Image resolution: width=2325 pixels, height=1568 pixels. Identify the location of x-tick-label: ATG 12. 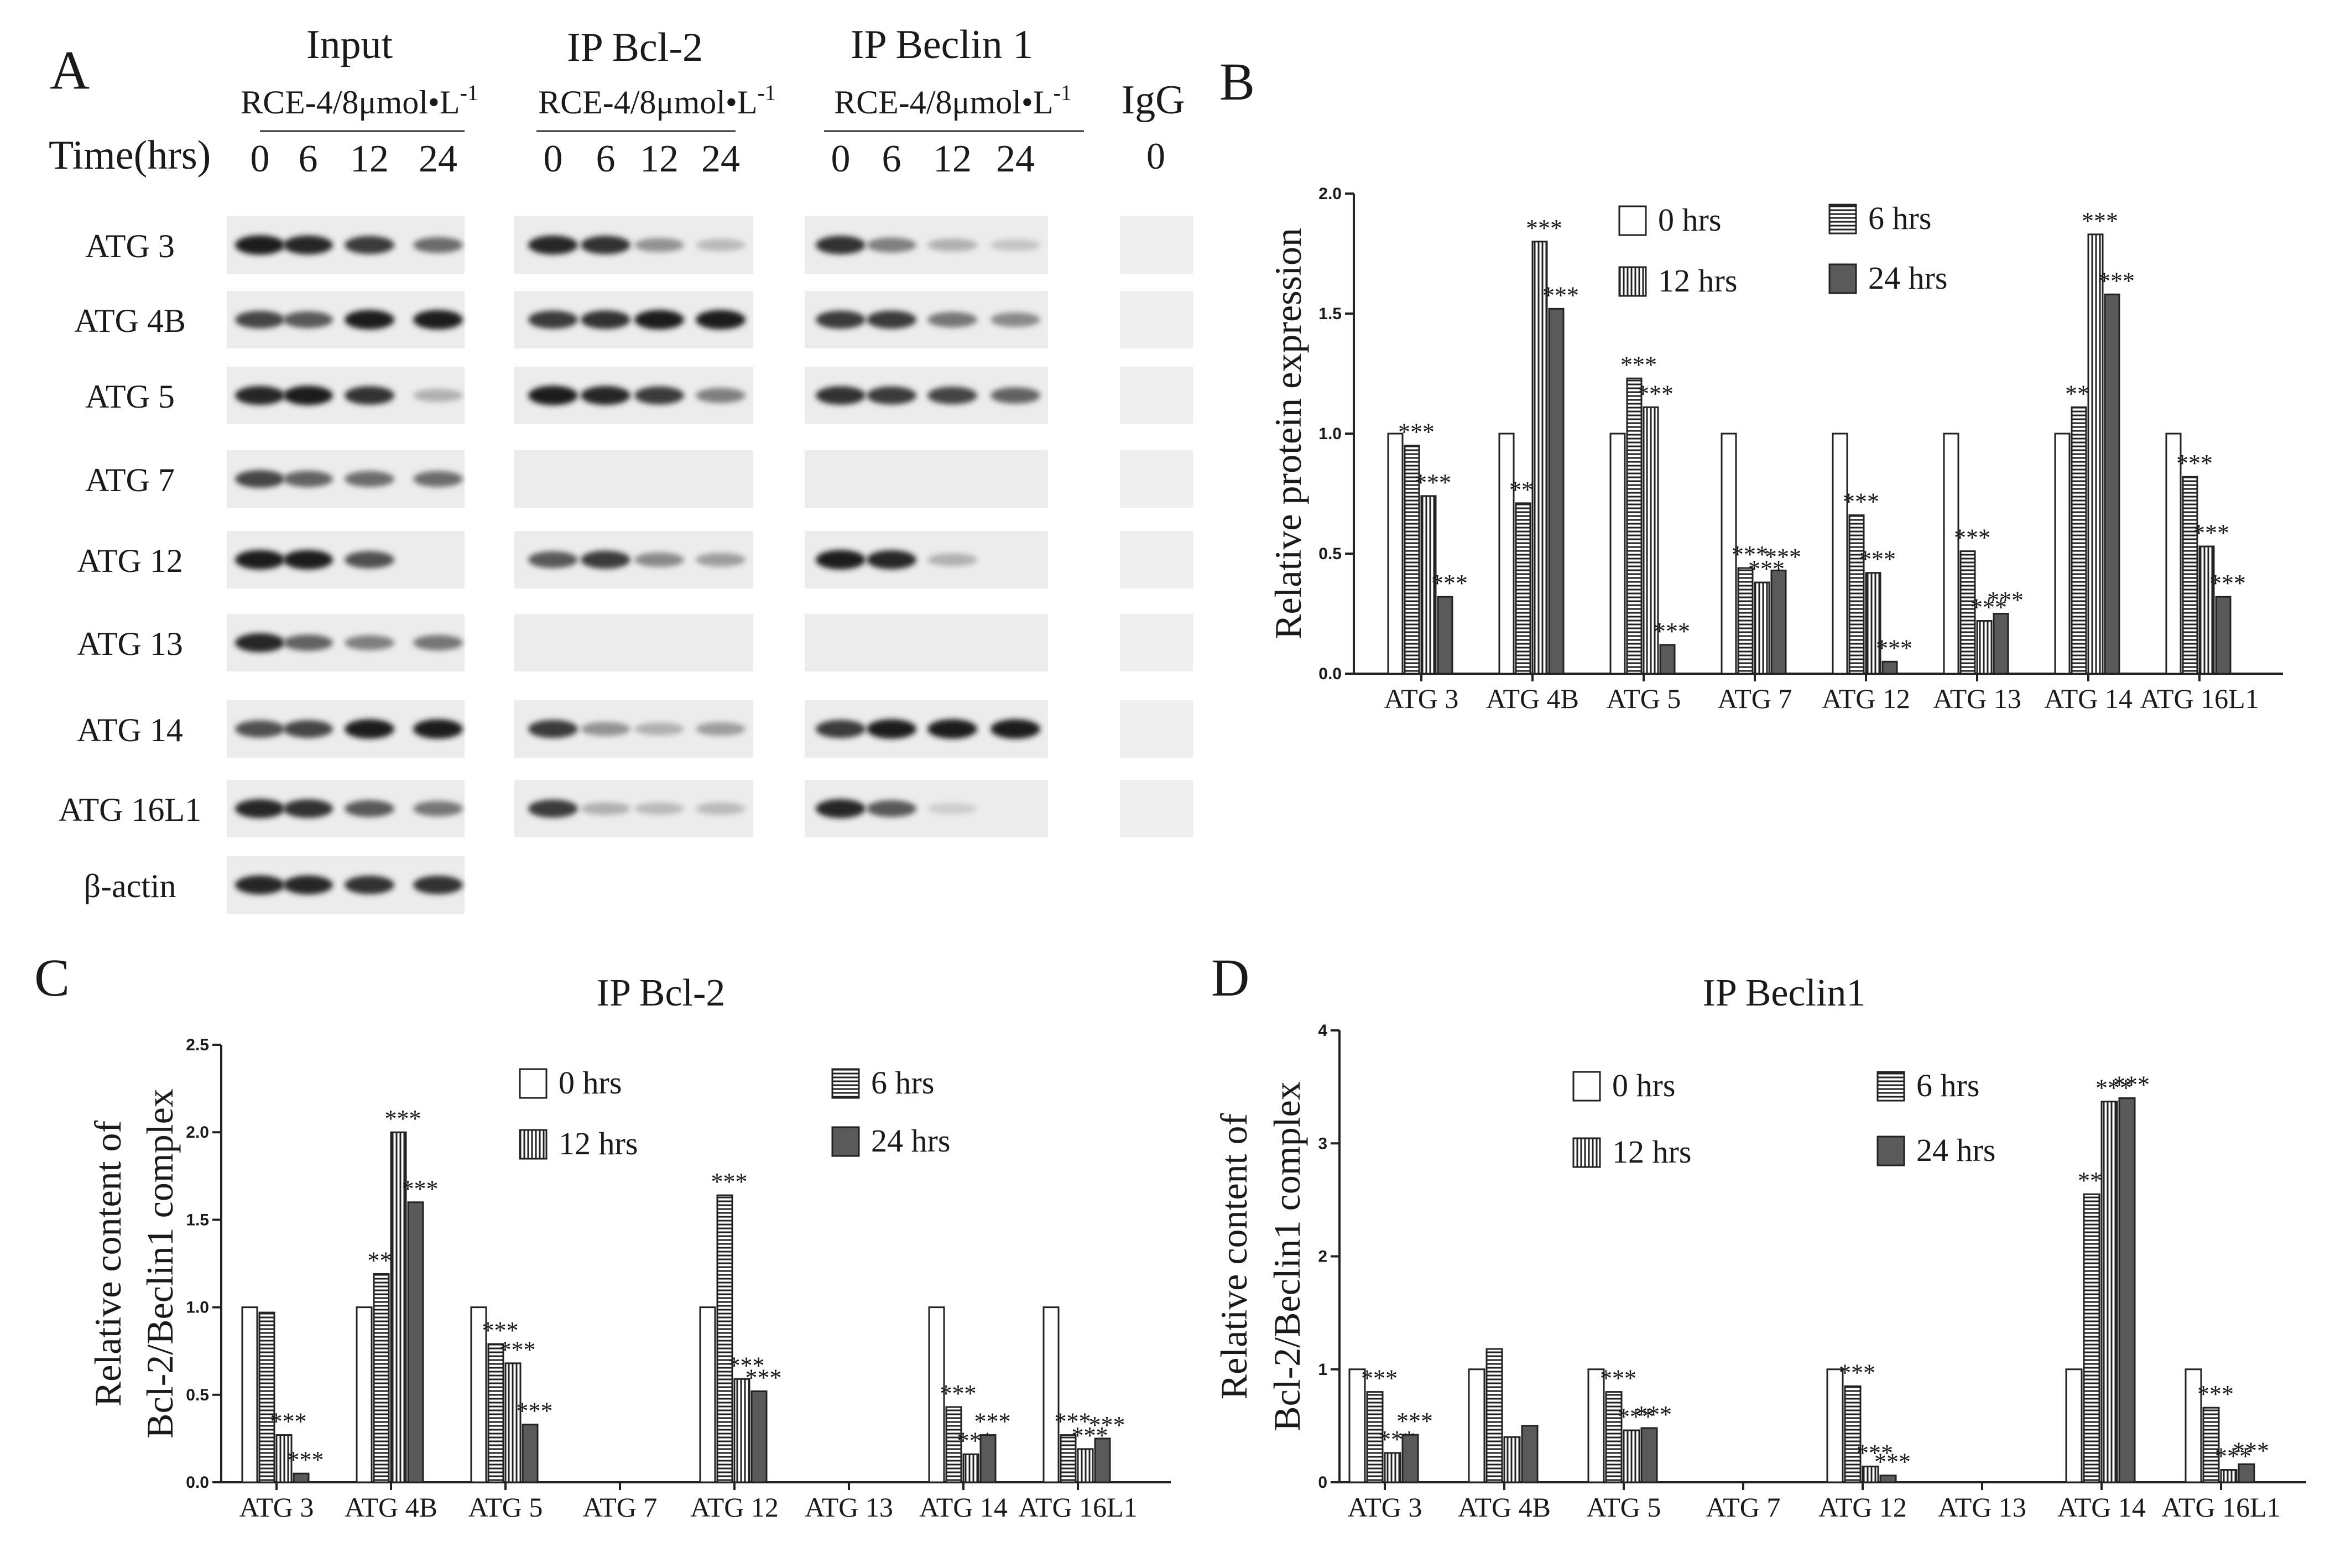
(1866, 698).